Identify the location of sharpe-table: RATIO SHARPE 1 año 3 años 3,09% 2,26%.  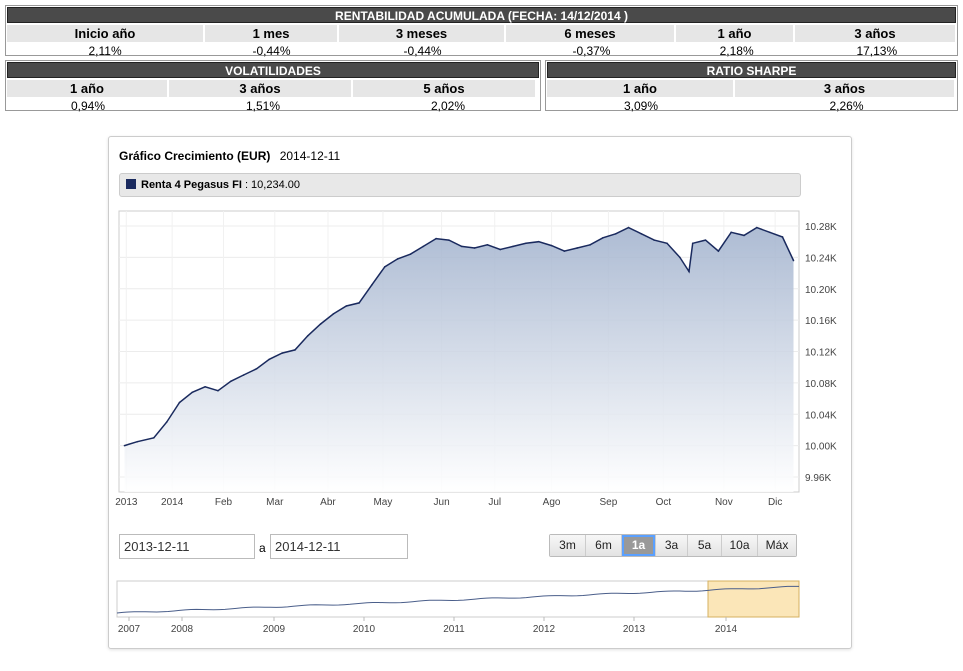
(751, 86).